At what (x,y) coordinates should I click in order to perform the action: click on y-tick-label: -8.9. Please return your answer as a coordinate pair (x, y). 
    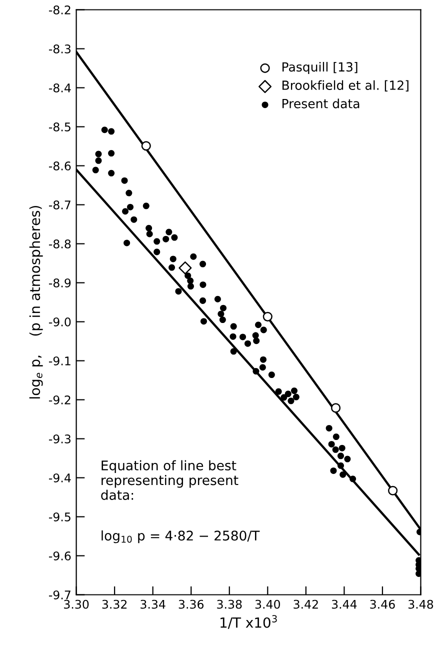
    Looking at the image, I should click on (59, 283).